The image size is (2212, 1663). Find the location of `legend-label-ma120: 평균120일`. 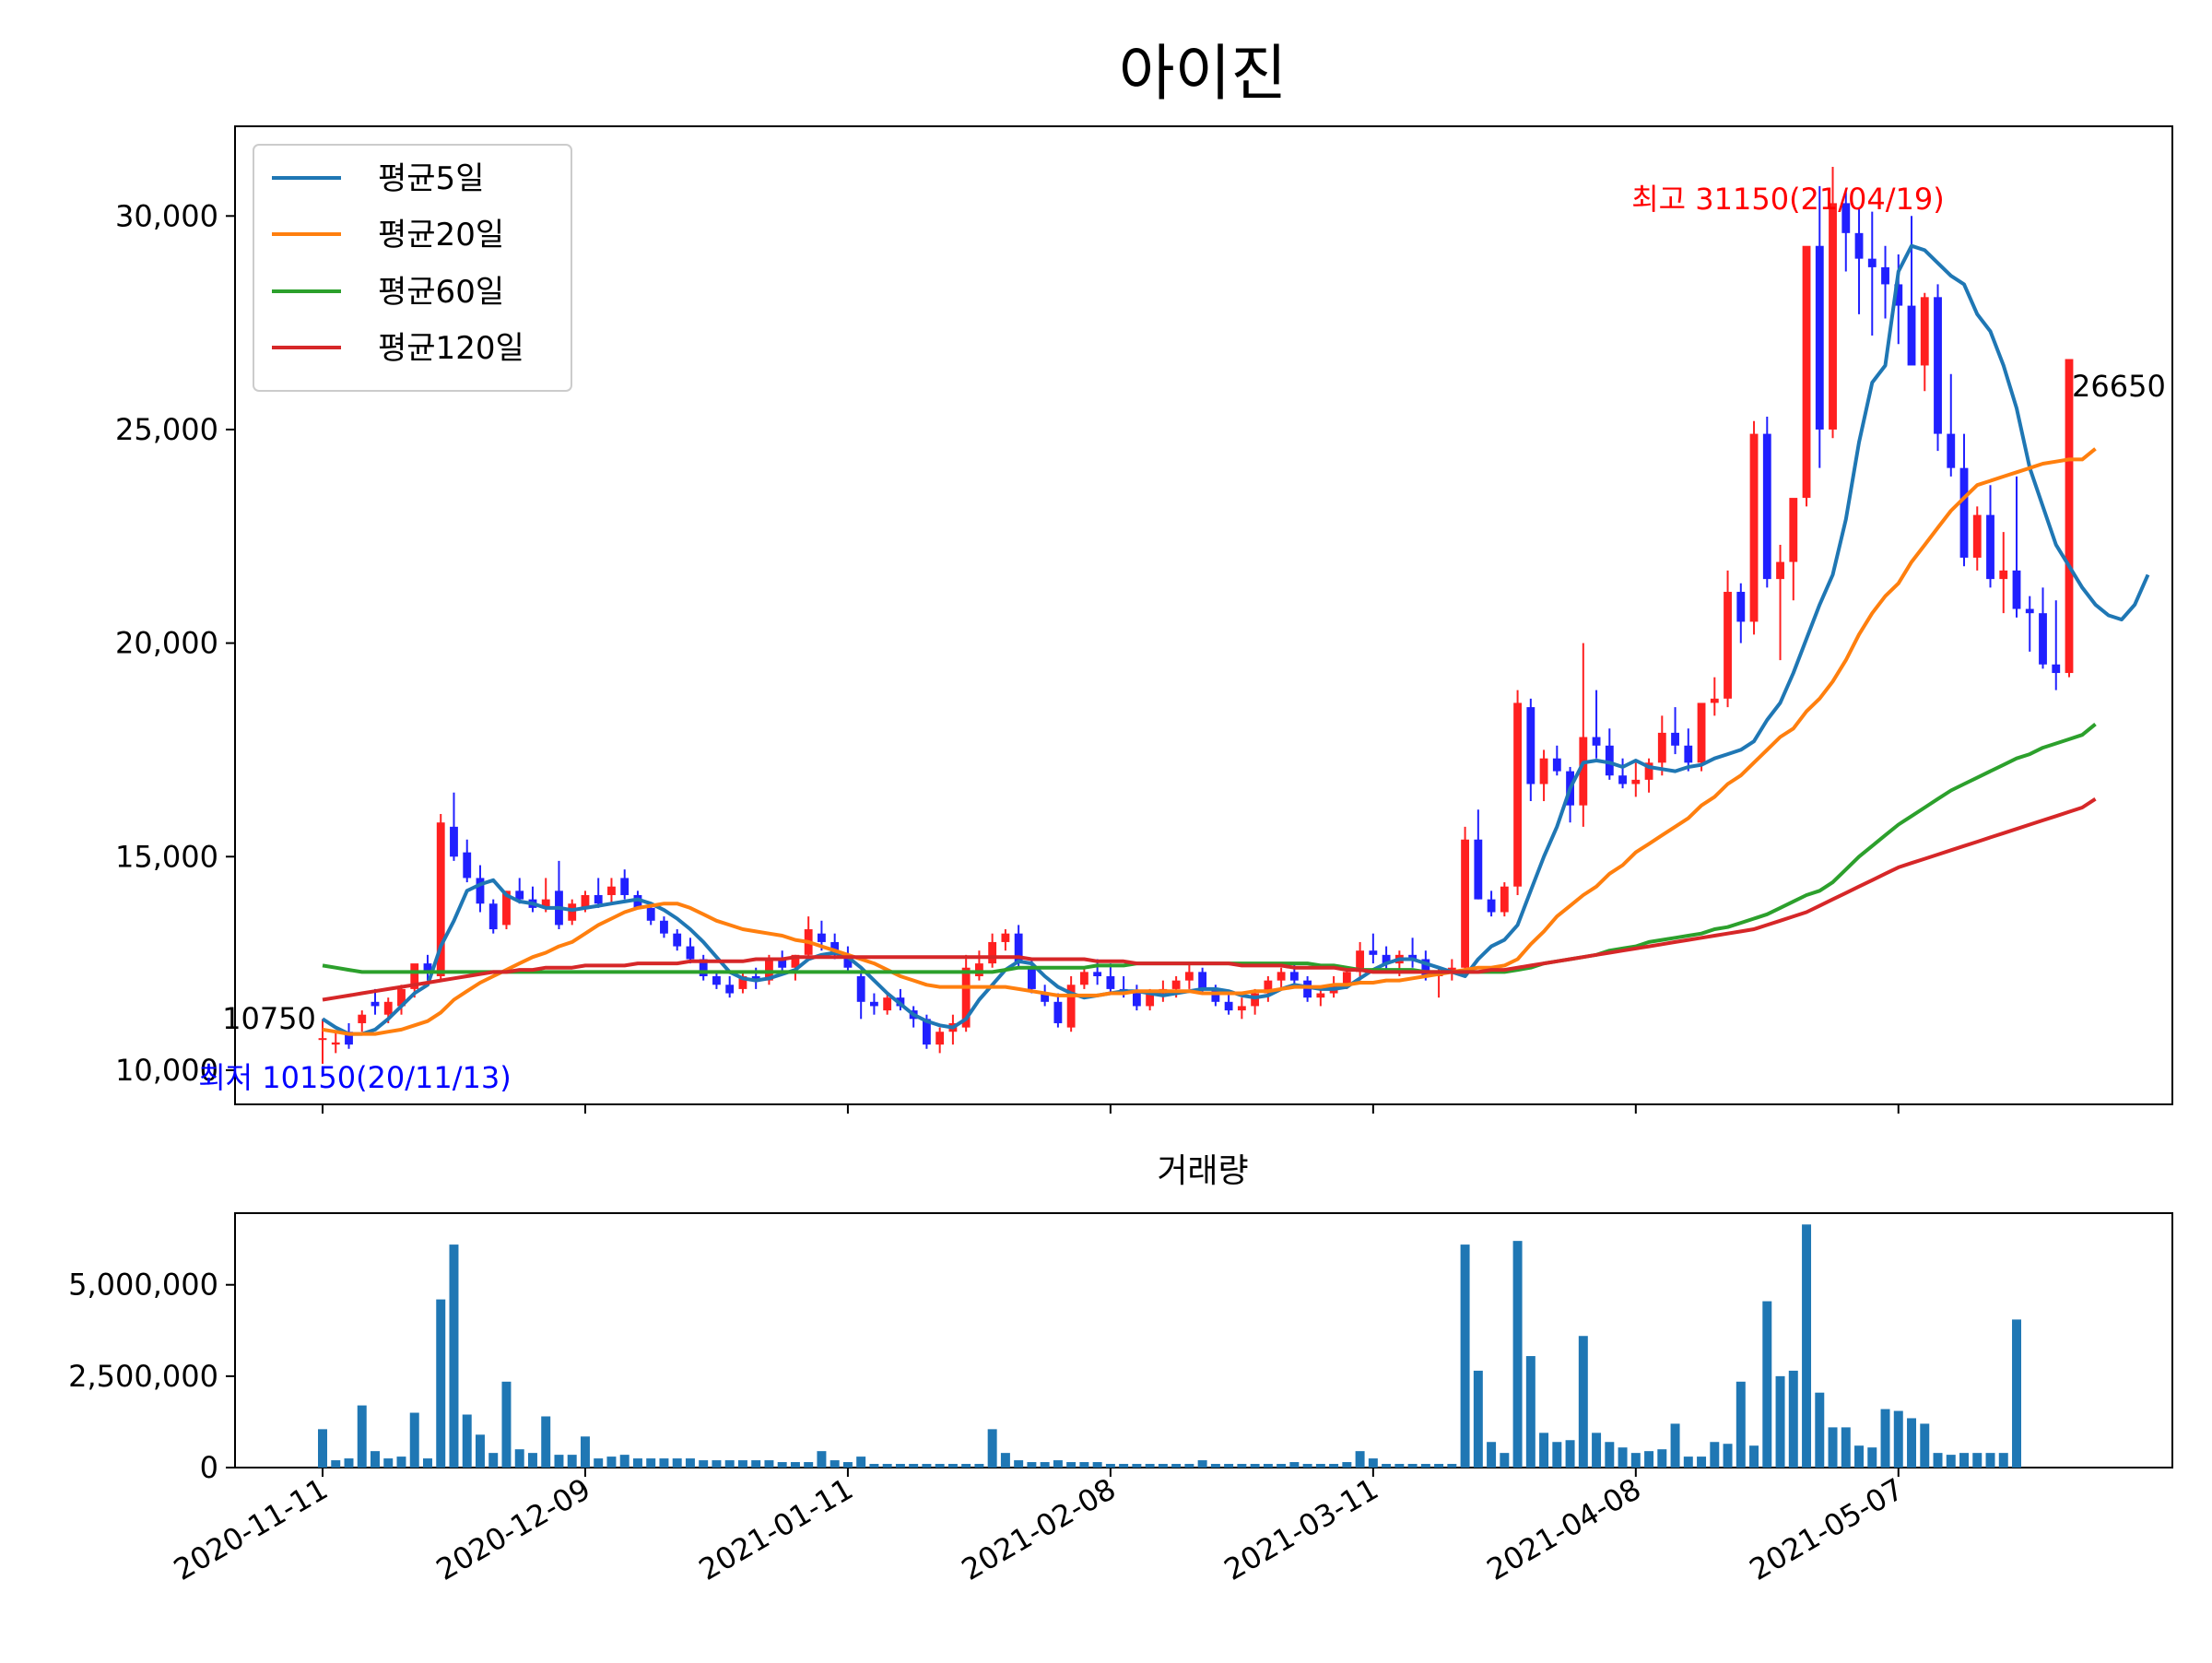

legend-label-ma120: 평균120일 is located at coordinates (451, 348).